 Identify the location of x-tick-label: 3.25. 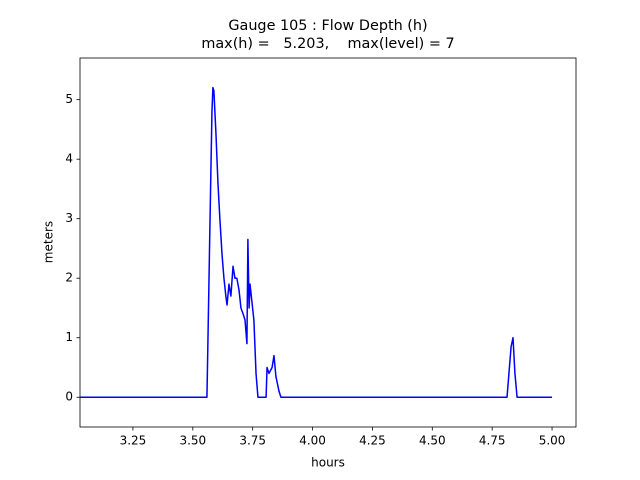
(133, 441).